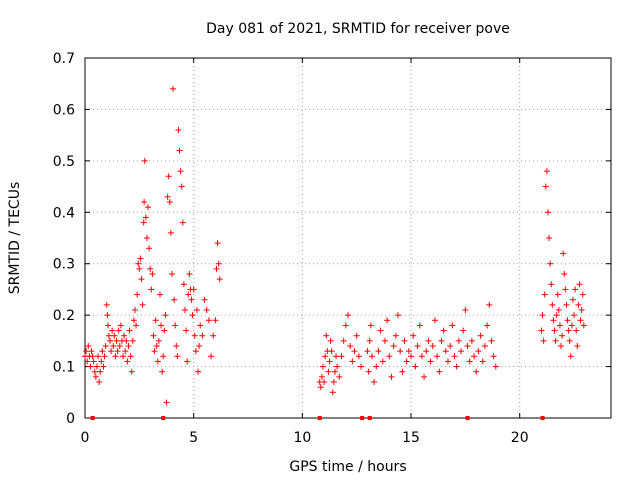 Image resolution: width=640 pixels, height=480 pixels. What do you see at coordinates (520, 438) in the screenshot?
I see `x-tick-label: 20` at bounding box center [520, 438].